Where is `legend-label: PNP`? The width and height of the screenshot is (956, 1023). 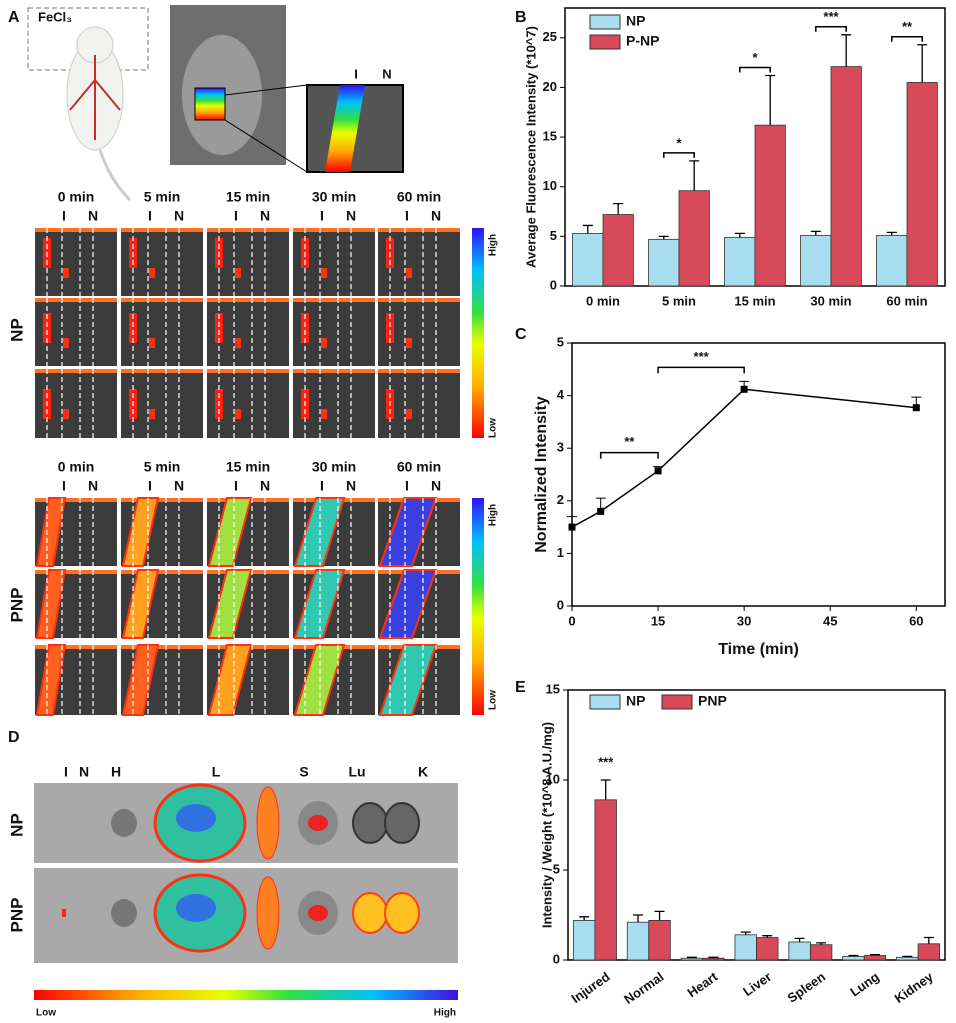 legend-label: PNP is located at coordinates (712, 701).